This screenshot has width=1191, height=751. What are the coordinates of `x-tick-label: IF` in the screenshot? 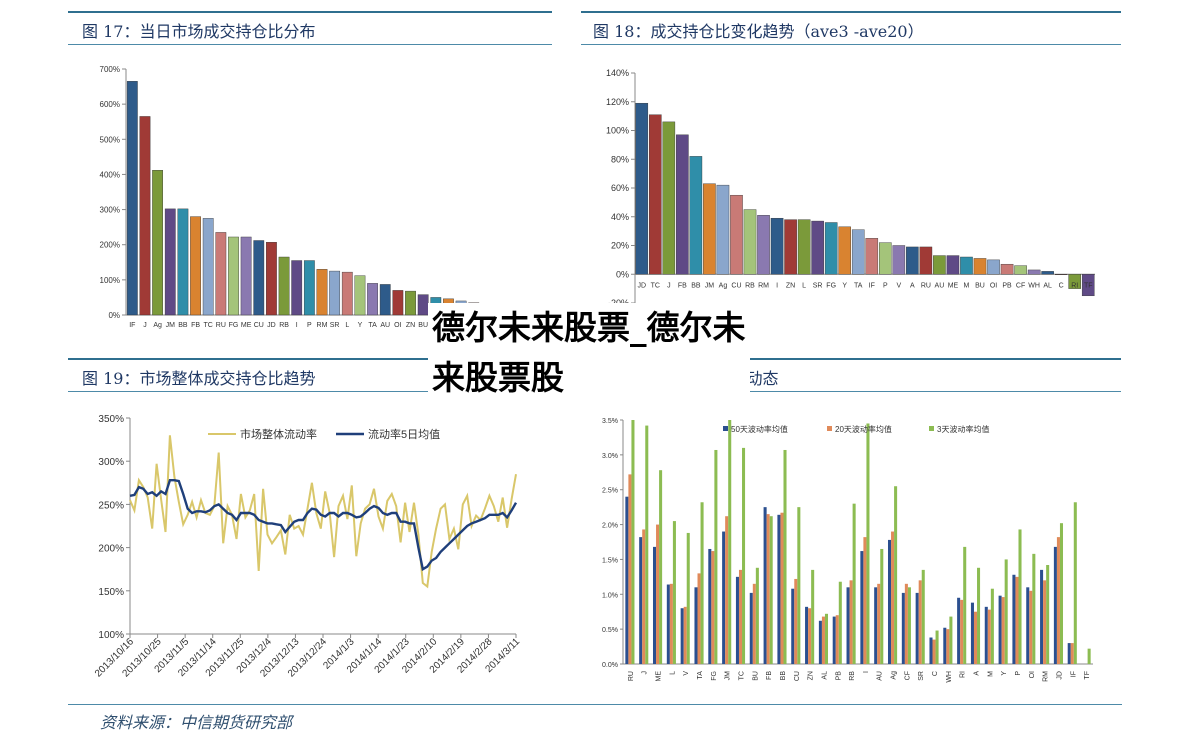 It's located at (132, 325).